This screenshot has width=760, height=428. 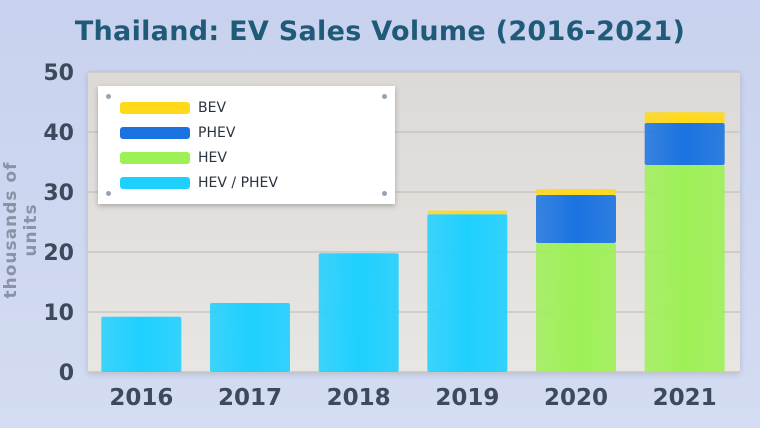 What do you see at coordinates (576, 398) in the screenshot?
I see `x-tick-label: 2020` at bounding box center [576, 398].